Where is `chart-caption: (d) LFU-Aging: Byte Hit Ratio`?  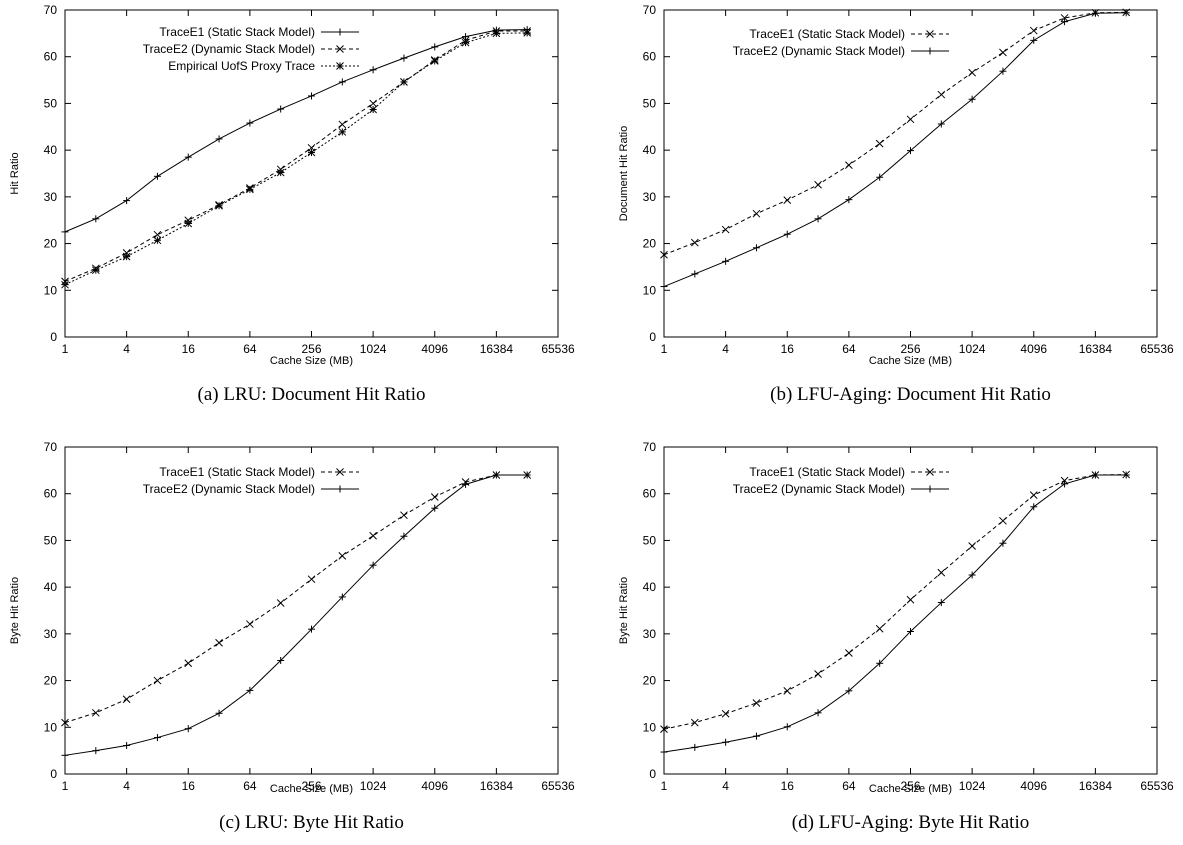 chart-caption: (d) LFU-Aging: Byte Hit Ratio is located at coordinates (910, 822).